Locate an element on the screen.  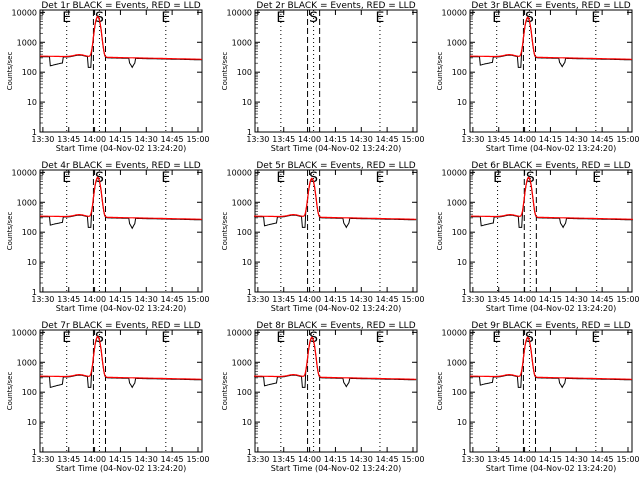
panel-title: Det 2r BLACK = Events, RED = LLD is located at coordinates (335, 6).